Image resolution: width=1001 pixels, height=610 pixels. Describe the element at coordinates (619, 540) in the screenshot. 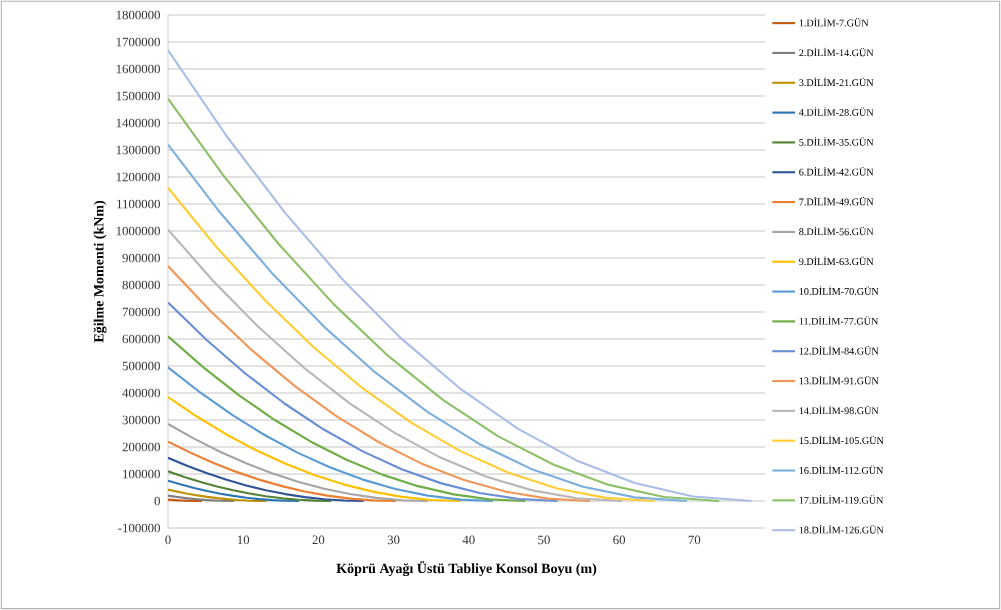

I see `x-tick-label: 60` at that location.